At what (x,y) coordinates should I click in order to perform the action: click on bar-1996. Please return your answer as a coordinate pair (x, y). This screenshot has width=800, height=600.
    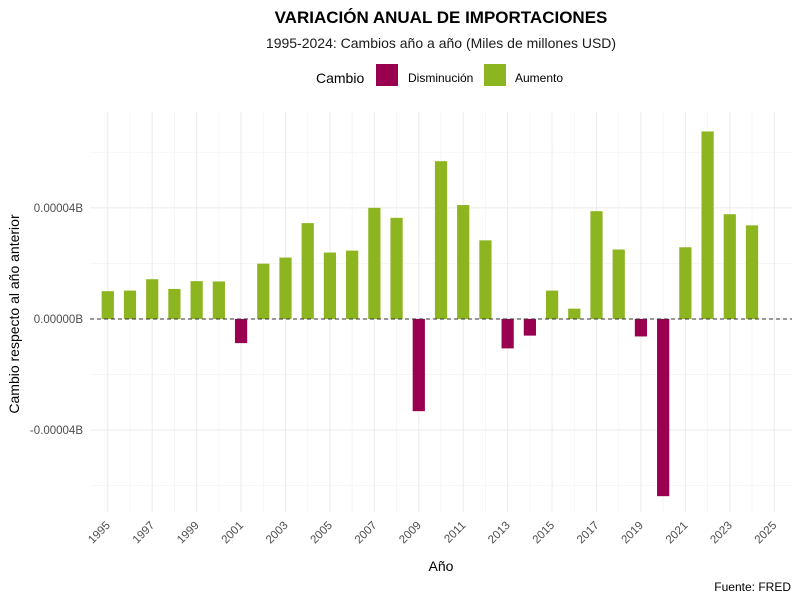
    Looking at the image, I should click on (130, 304).